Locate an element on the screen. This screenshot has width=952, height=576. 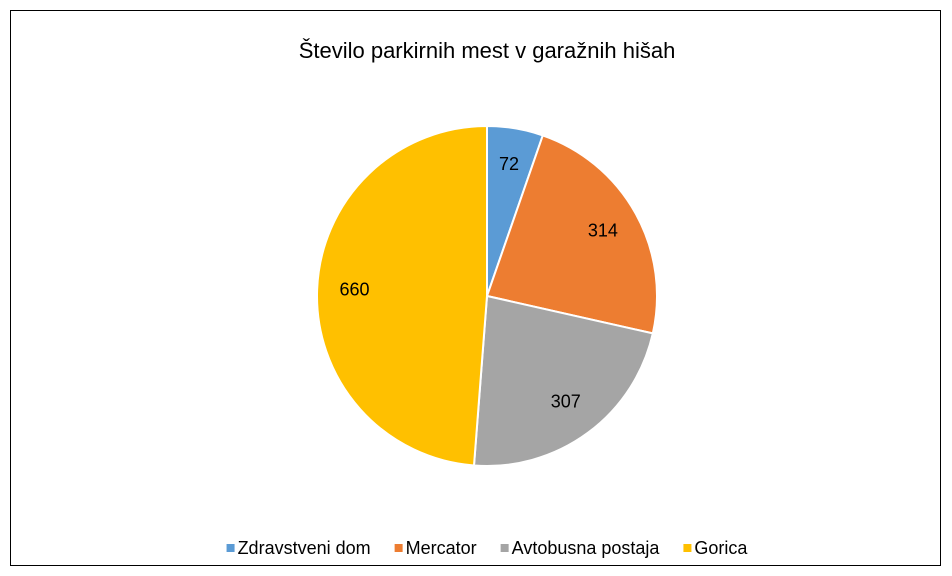
data-label: 660 is located at coordinates (354, 290).